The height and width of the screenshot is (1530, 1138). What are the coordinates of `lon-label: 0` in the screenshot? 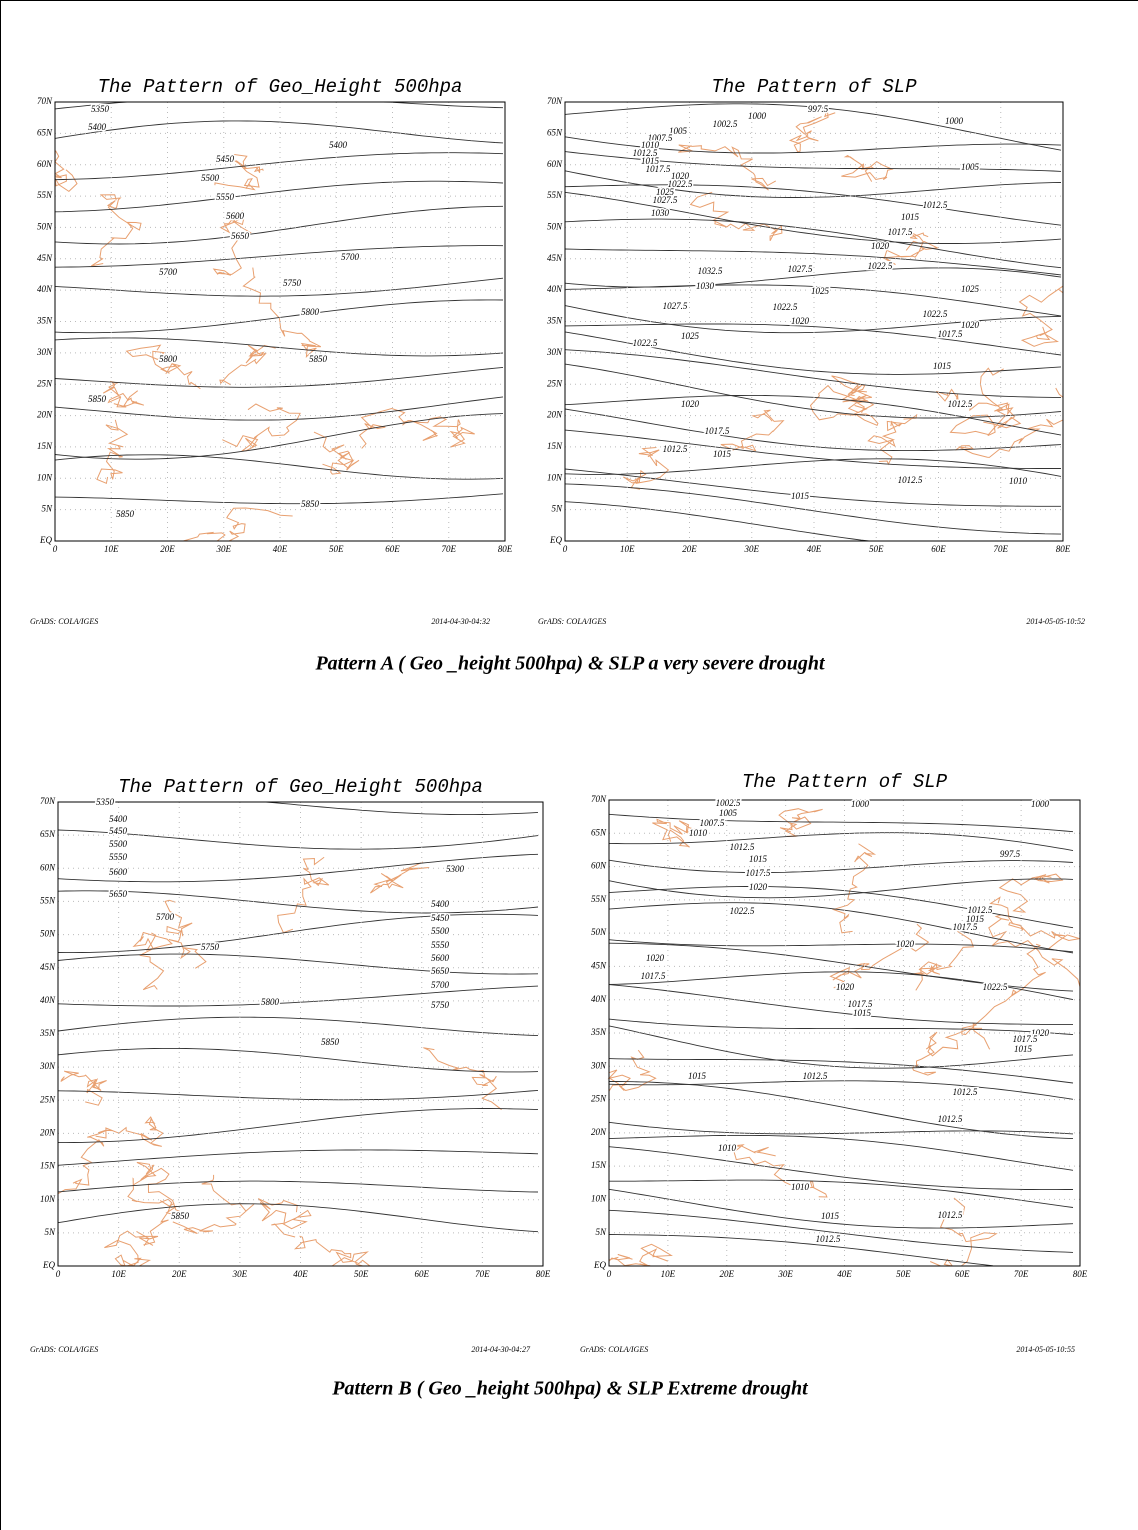 It's located at (565, 549).